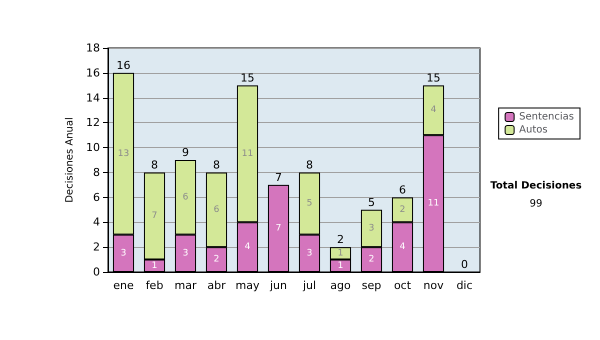  What do you see at coordinates (93, 147) in the screenshot?
I see `y-tick-label: 10` at bounding box center [93, 147].